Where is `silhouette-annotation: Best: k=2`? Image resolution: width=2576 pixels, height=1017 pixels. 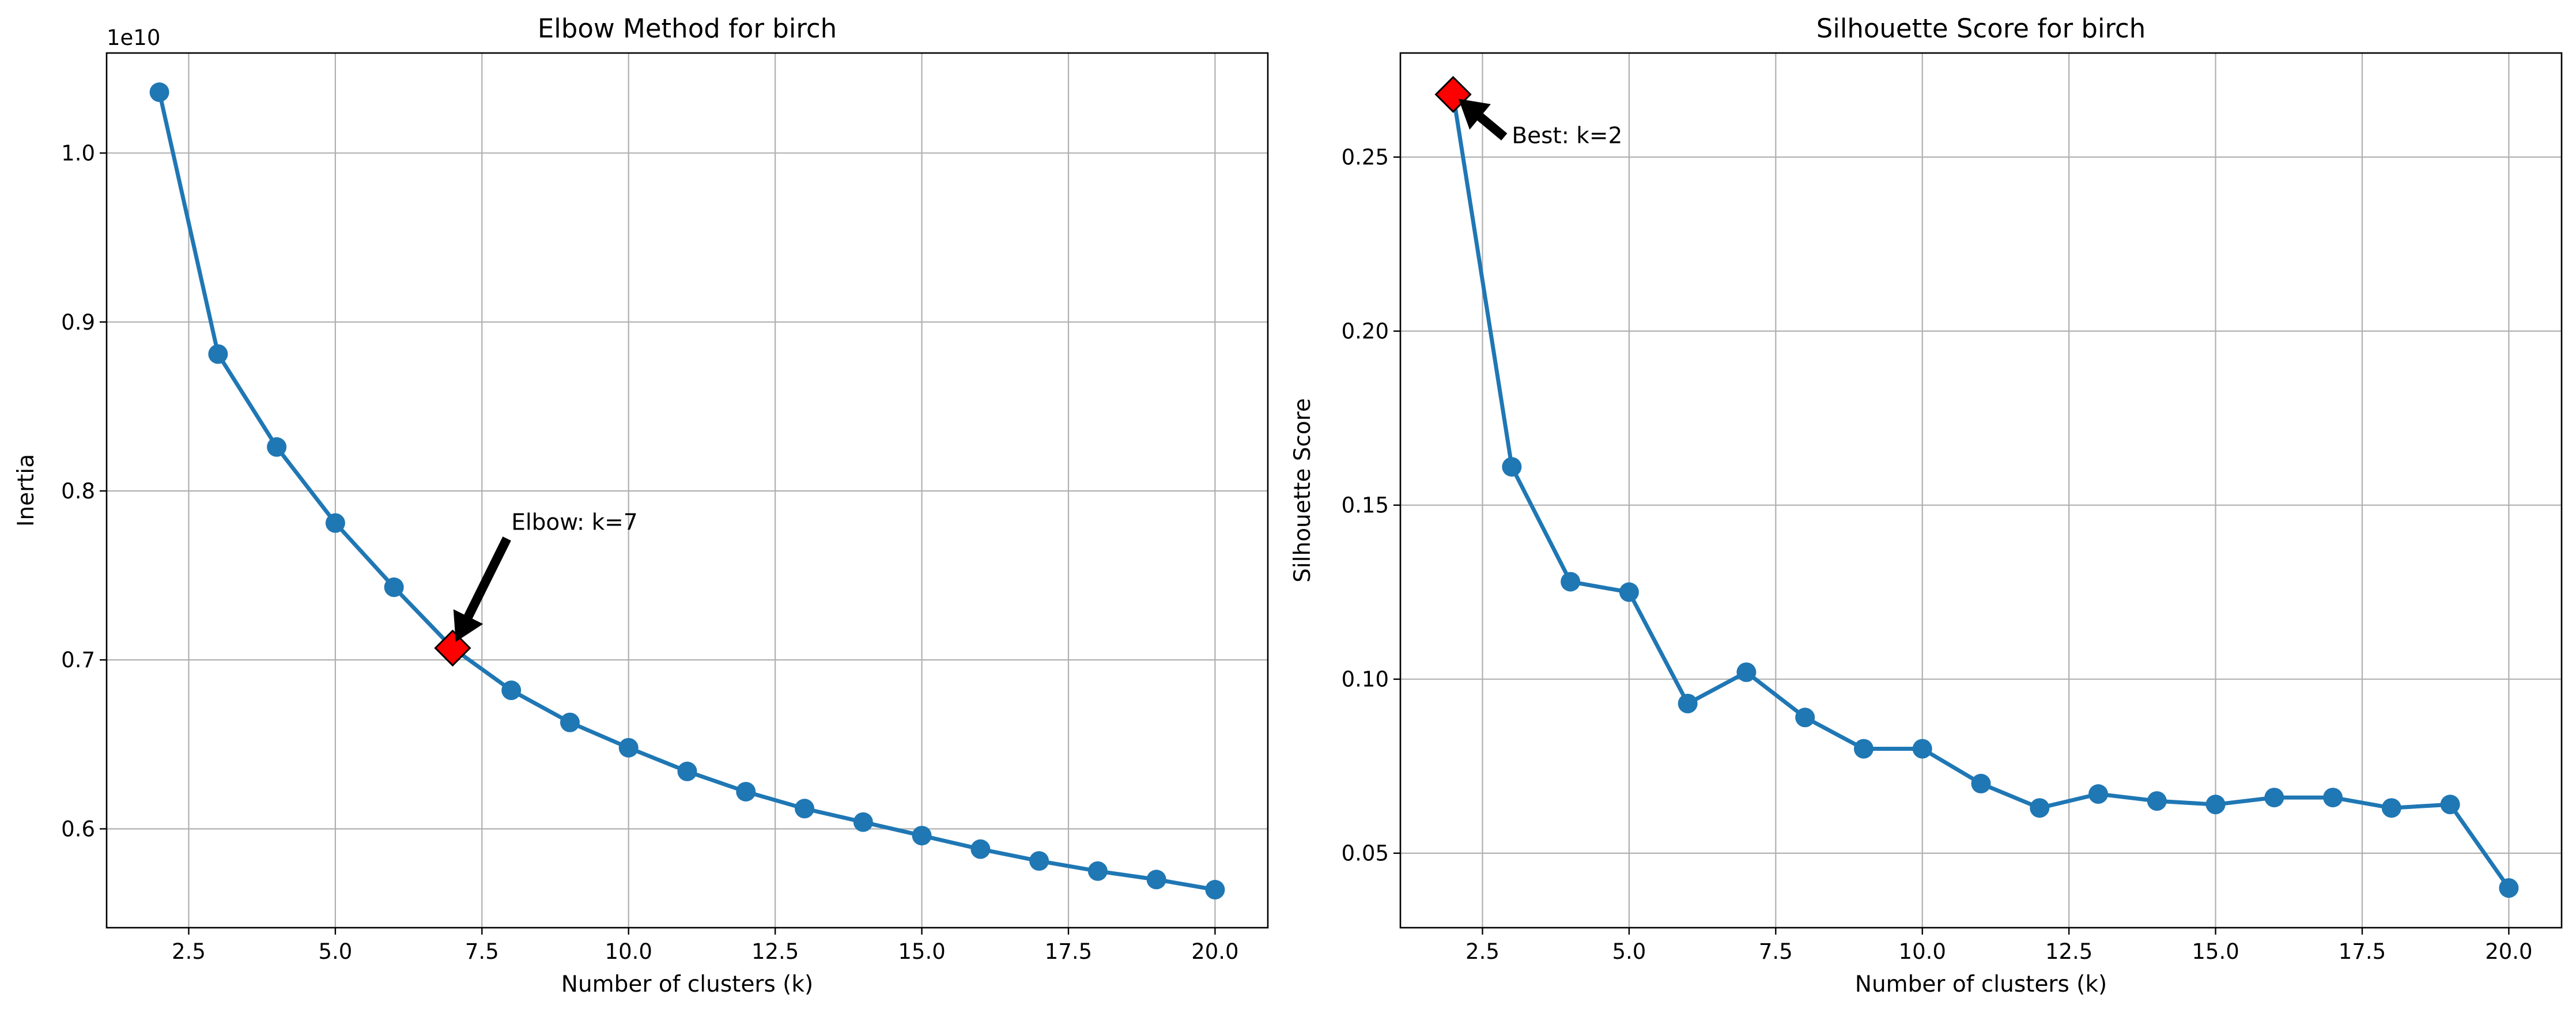 silhouette-annotation: Best: k=2 is located at coordinates (1540, 124).